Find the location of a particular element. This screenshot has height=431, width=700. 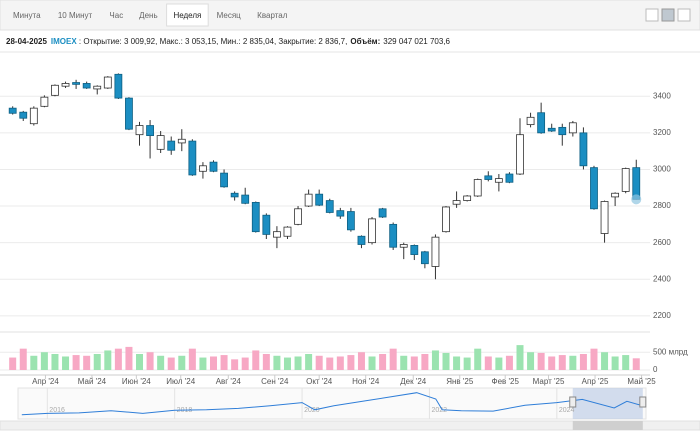

x-tick-label: Ноя '24 is located at coordinates (366, 381).